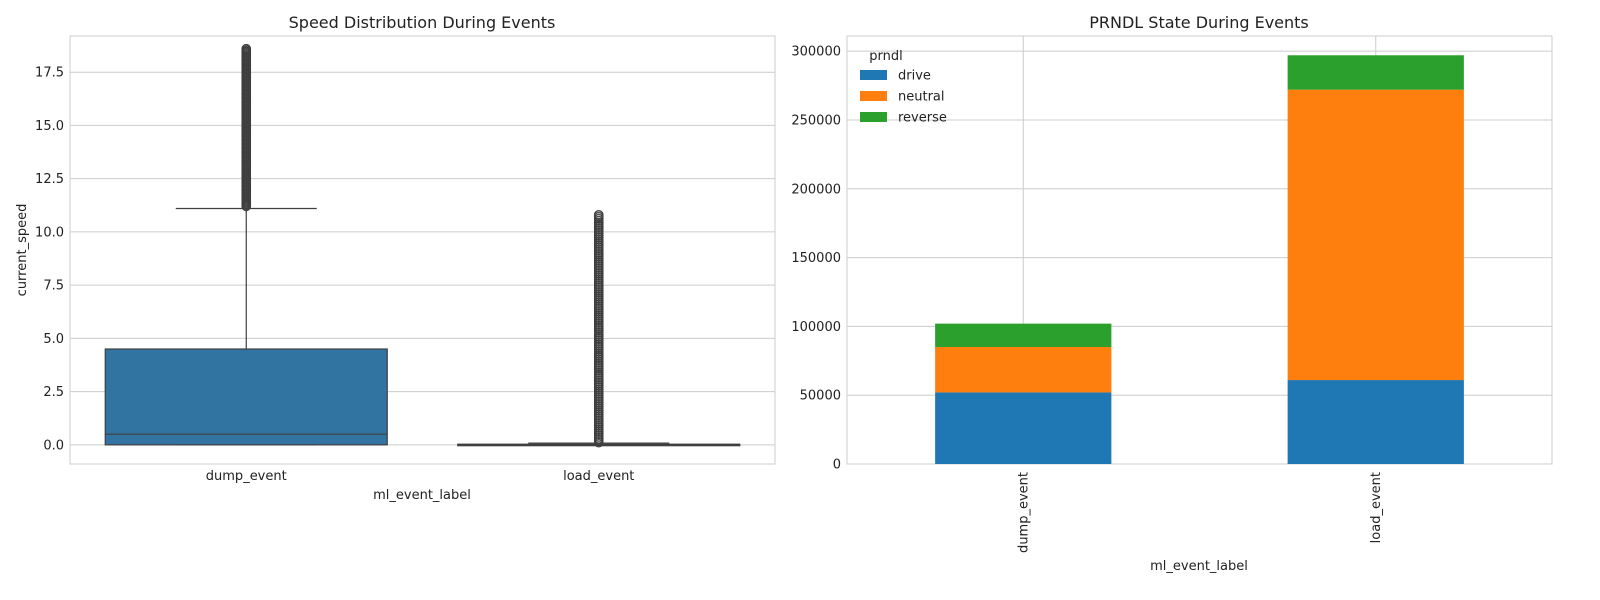 The image size is (1600, 600). I want to click on box-y-tick-label: 7.5, so click(53, 286).